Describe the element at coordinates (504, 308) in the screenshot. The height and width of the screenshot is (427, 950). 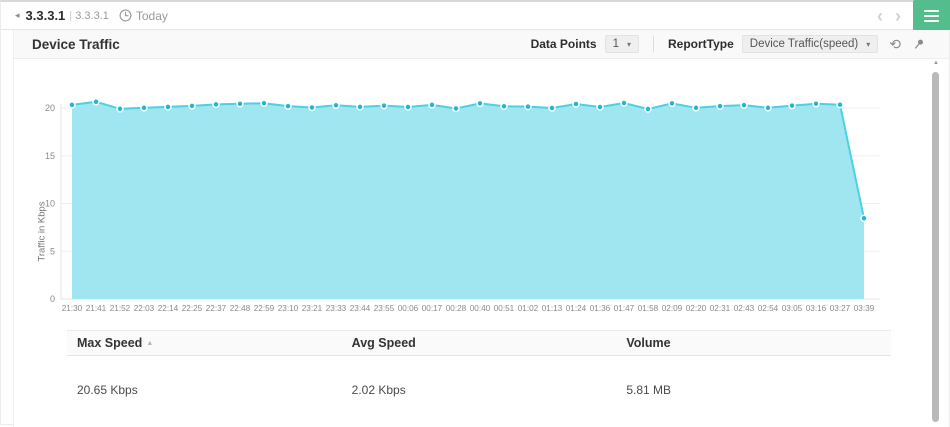
I see `x-tick-label: 00:51` at that location.